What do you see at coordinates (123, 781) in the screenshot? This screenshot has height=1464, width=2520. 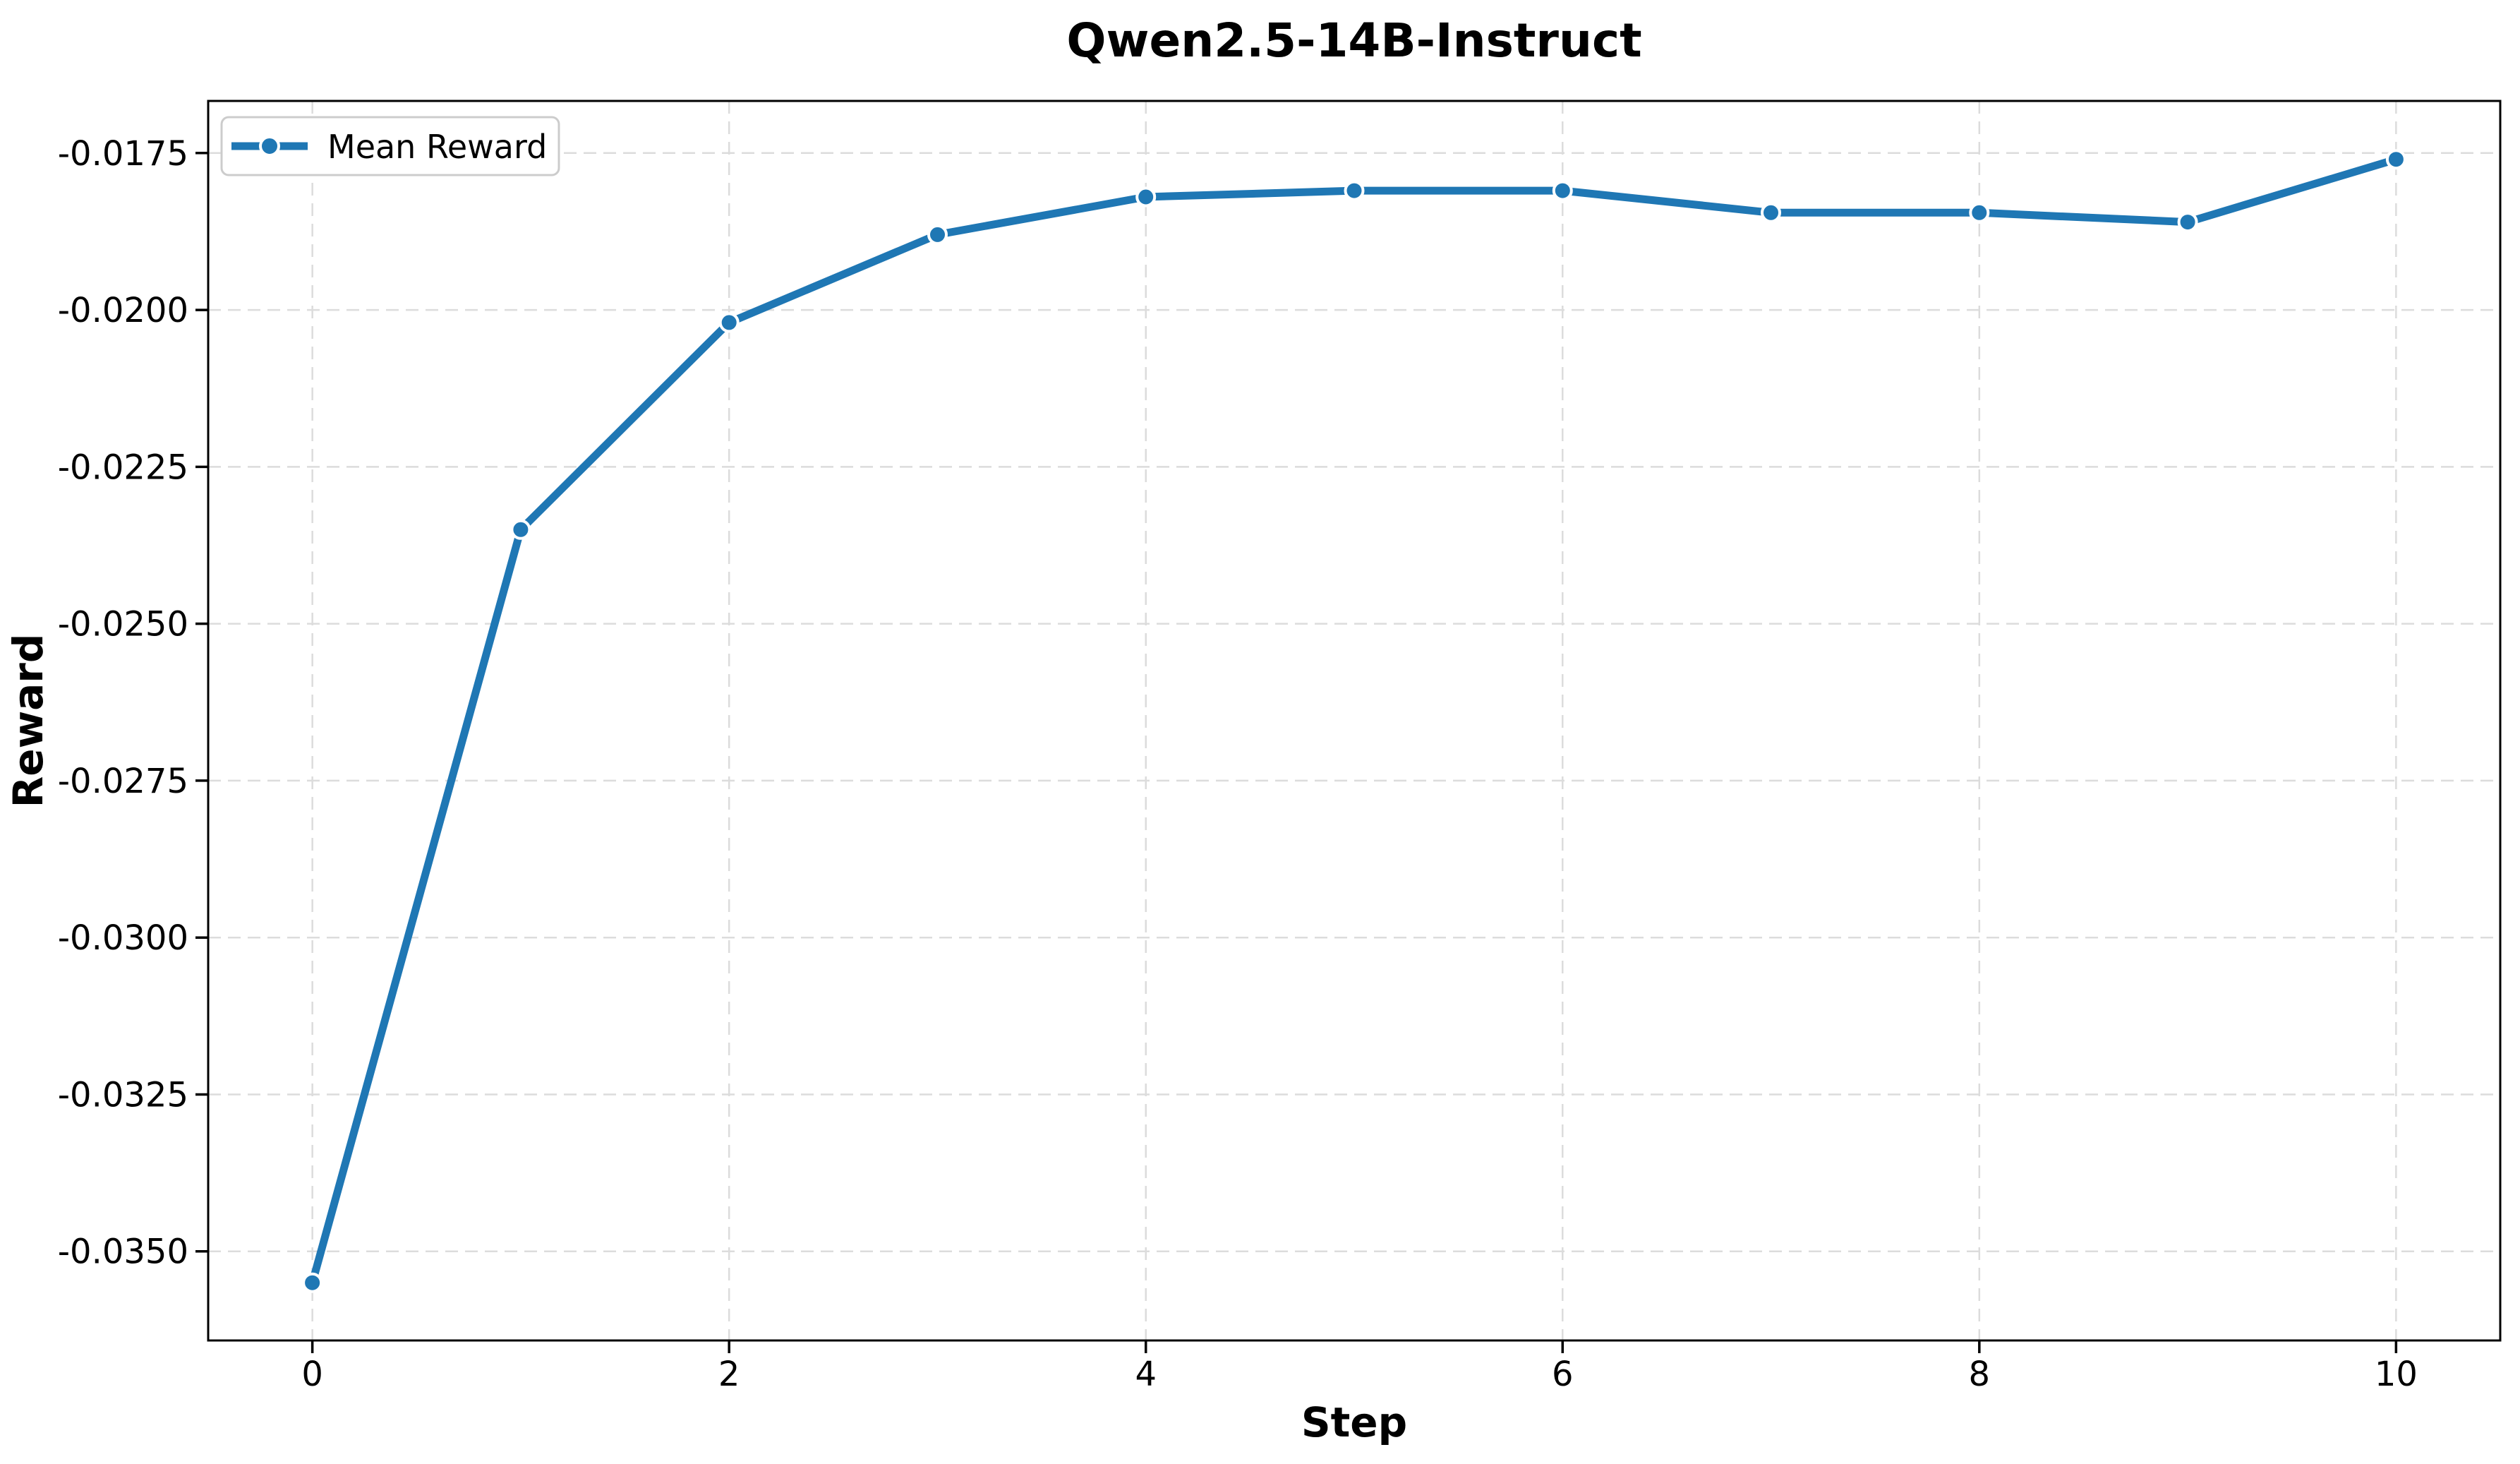 I see `y-tick-label: -0.0275` at bounding box center [123, 781].